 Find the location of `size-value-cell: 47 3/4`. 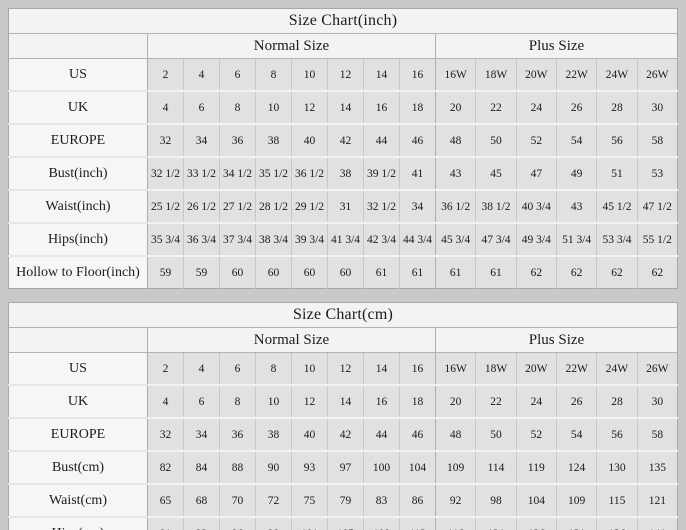

size-value-cell: 47 3/4 is located at coordinates (496, 240).